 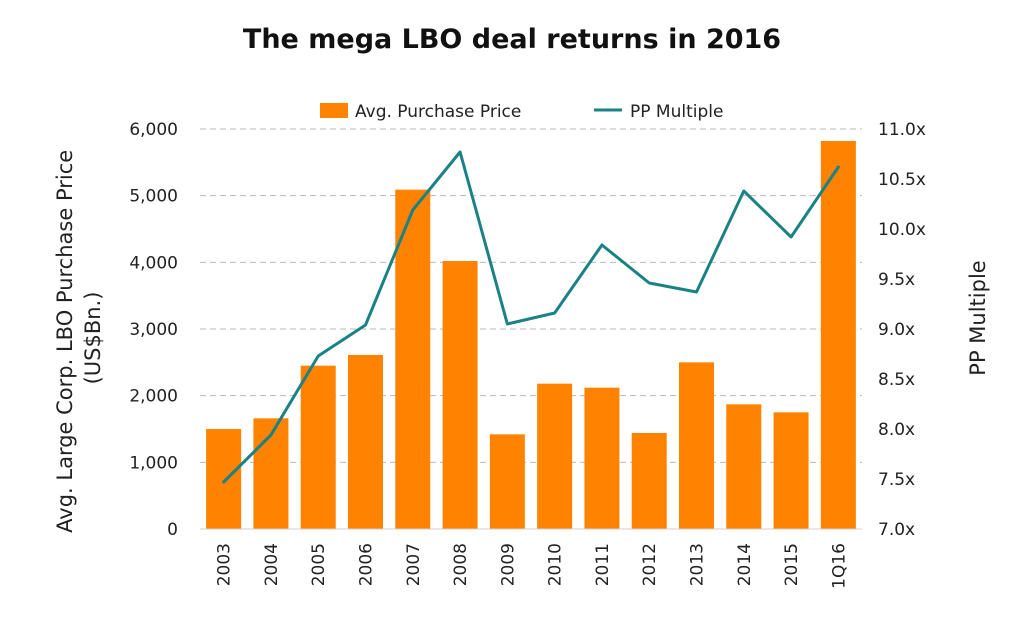 What do you see at coordinates (507, 481) in the screenshot?
I see `bar-2009` at bounding box center [507, 481].